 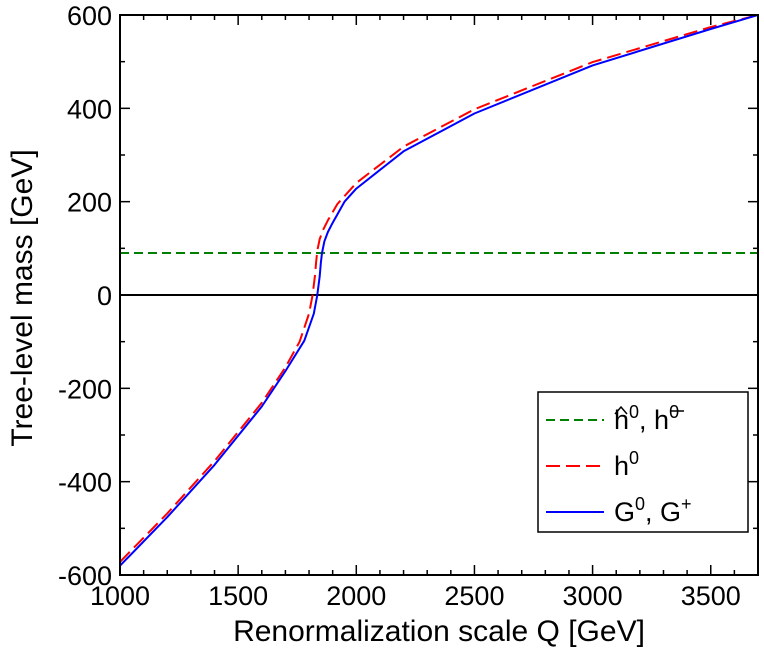 I want to click on legend-hat-accent, so click(x=621, y=410).